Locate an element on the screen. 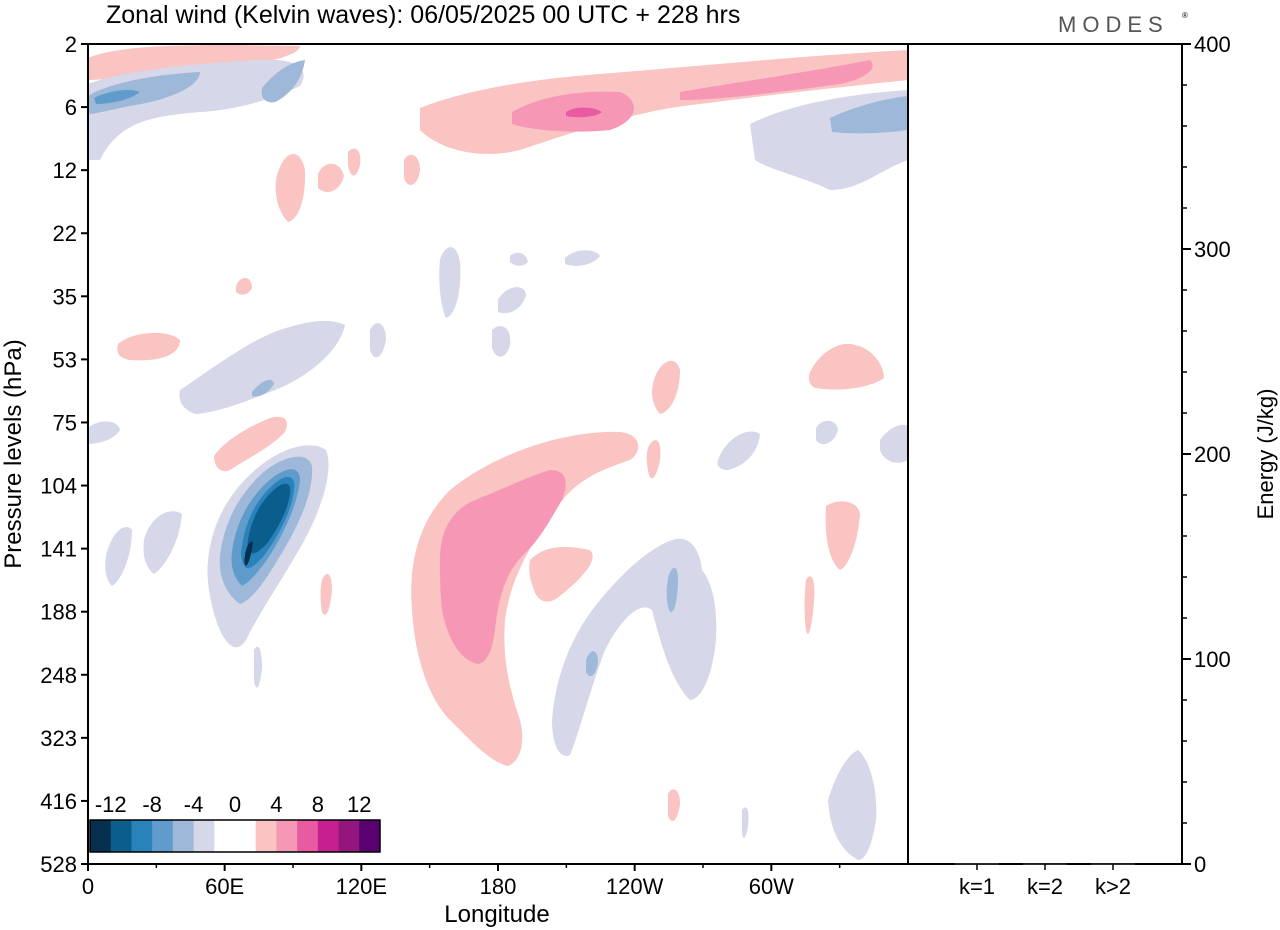 The image size is (1280, 930). contour-pos-main-tail is located at coordinates (561, 574).